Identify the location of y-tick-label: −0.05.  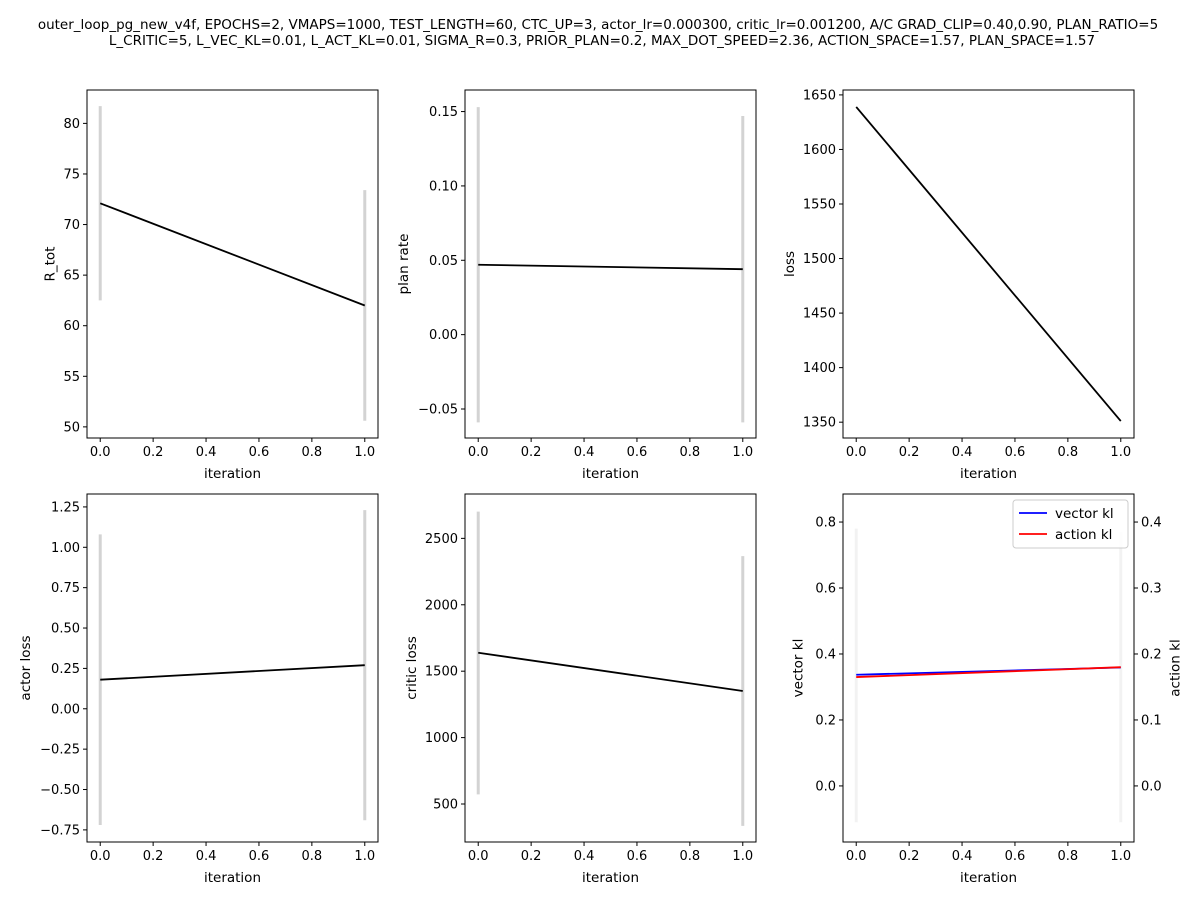
(438, 410).